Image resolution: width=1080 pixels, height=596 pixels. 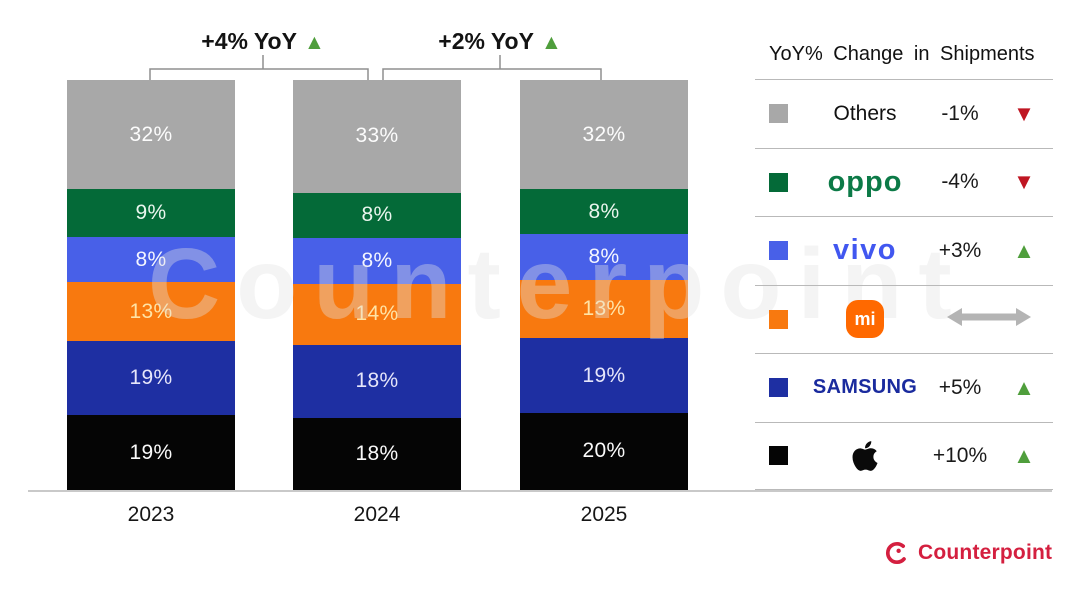 I want to click on counterpoint-swirl-icon, so click(x=897, y=553).